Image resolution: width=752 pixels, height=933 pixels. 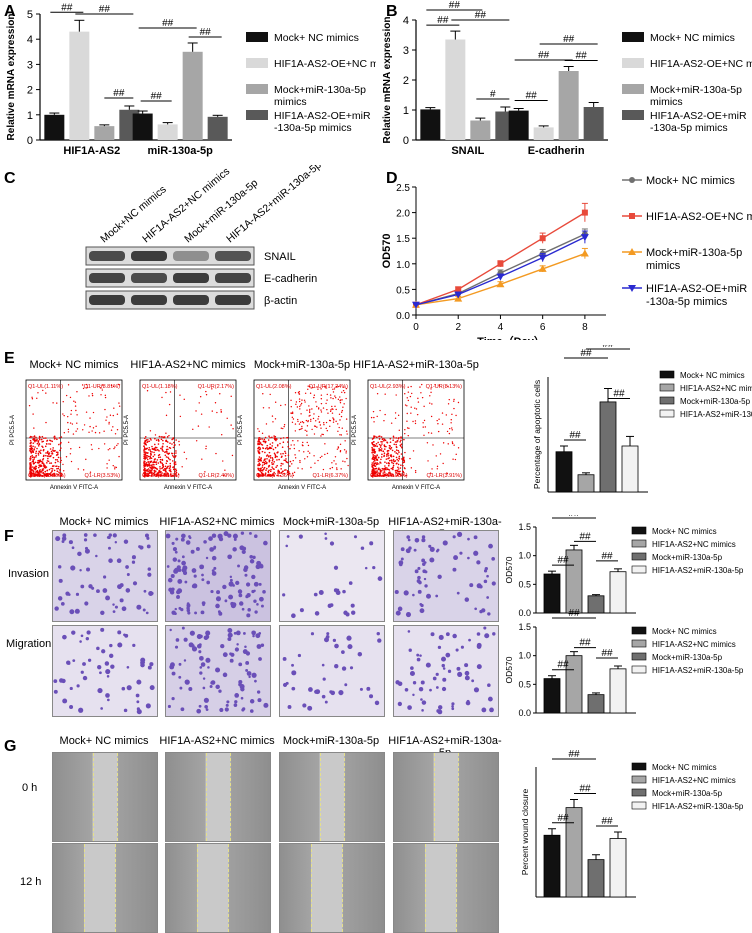 I want to click on legend-label: HIF1A-AS2-OE+miR, so click(x=322, y=116).